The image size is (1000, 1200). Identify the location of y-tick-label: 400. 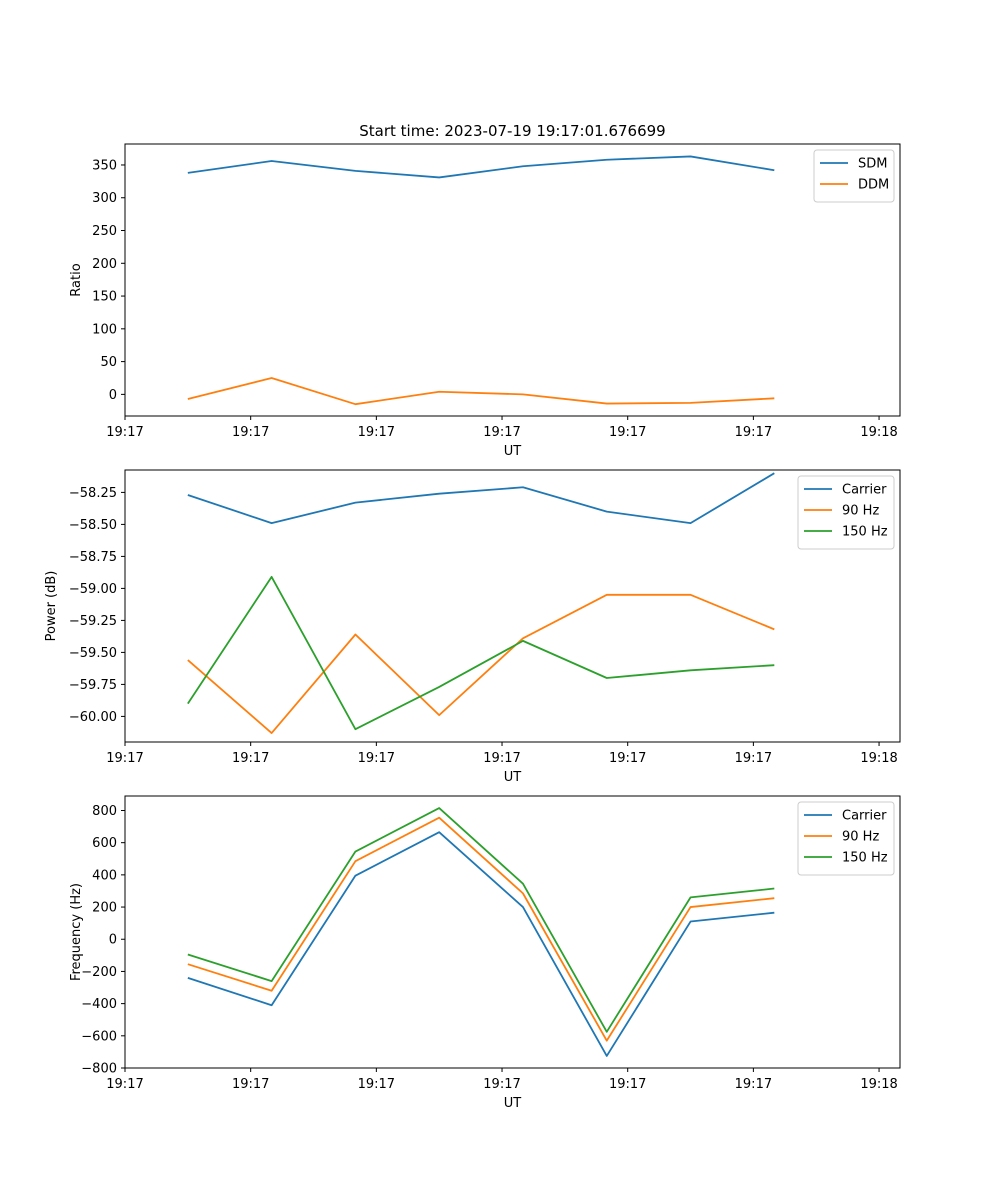
(104, 875).